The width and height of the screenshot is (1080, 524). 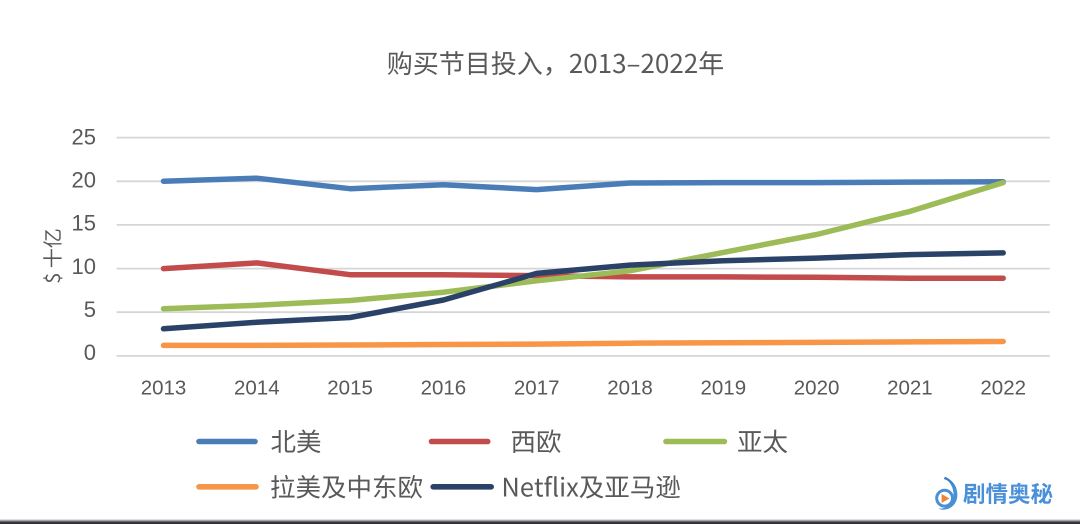 What do you see at coordinates (90, 352) in the screenshot?
I see `svg-text: 0` at bounding box center [90, 352].